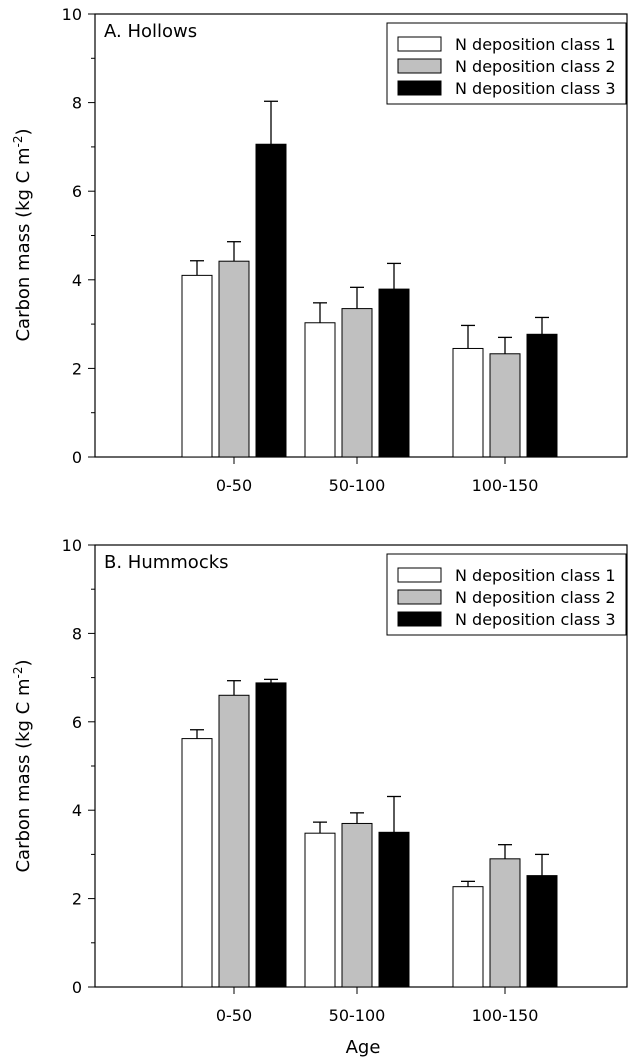  Describe the element at coordinates (150, 31) in the screenshot. I see `panel-title: A. Hollows` at that location.